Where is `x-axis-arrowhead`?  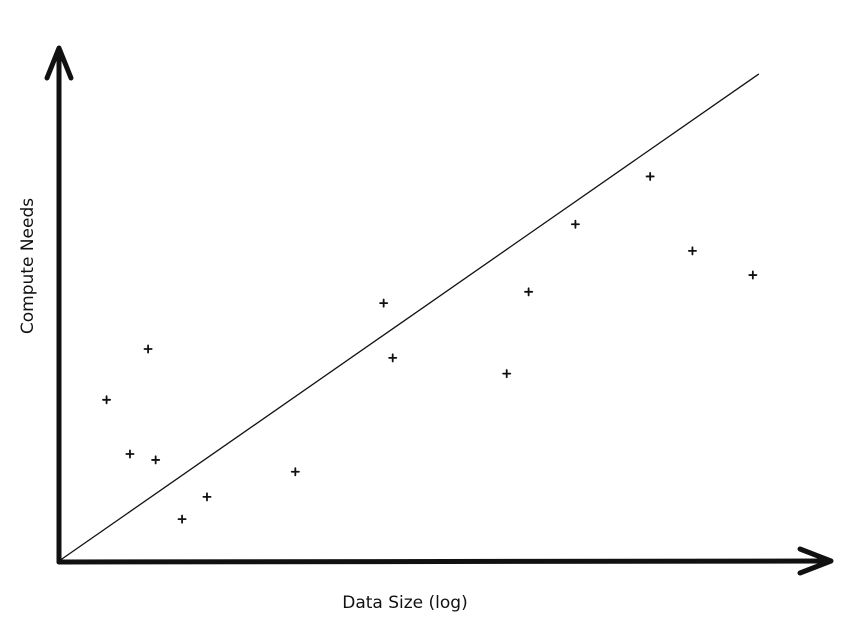
x-axis-arrowhead is located at coordinates (815, 561).